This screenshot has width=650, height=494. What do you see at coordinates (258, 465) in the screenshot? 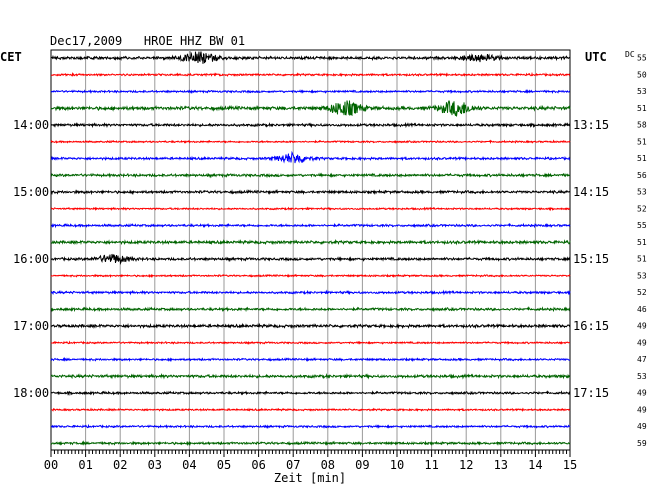
I see `x-tick-label: 06` at bounding box center [258, 465].